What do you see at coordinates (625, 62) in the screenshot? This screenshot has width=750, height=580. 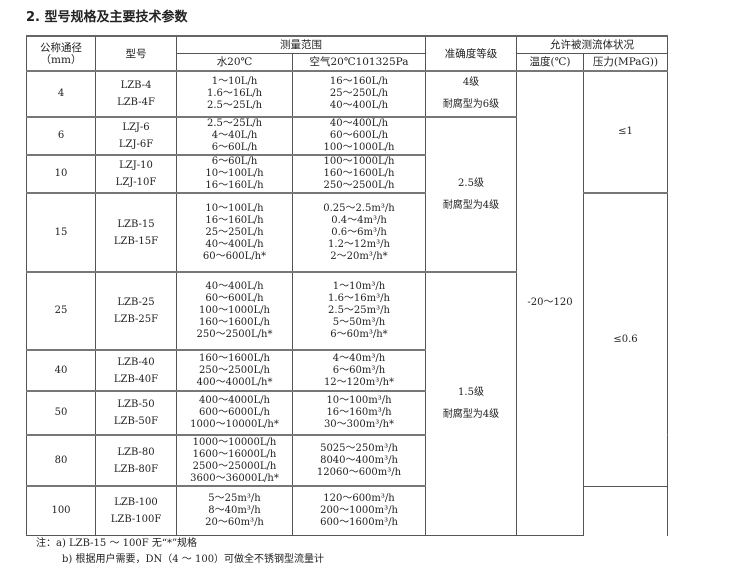 I see `header-pressure: 压力(MPaG))` at bounding box center [625, 62].